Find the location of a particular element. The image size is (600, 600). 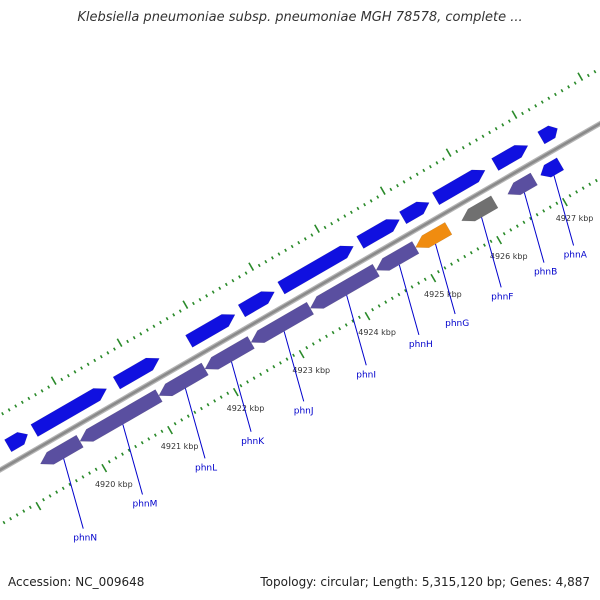

leader-phnK is located at coordinates (241, 396).